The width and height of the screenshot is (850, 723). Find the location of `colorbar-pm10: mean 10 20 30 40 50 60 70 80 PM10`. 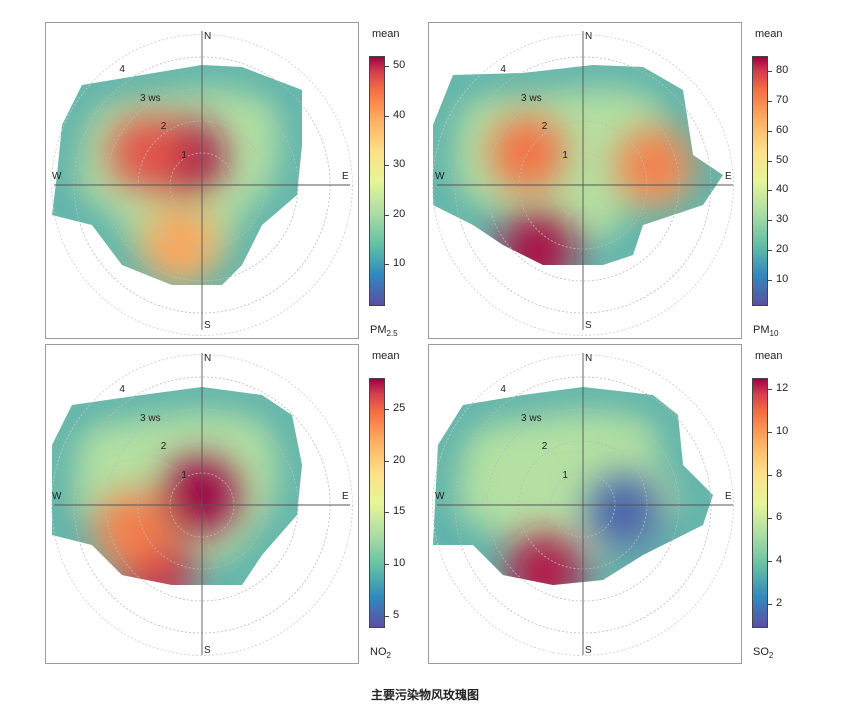

colorbar-pm10: mean 10 20 30 40 50 60 70 80 PM10 is located at coordinates (783, 182).